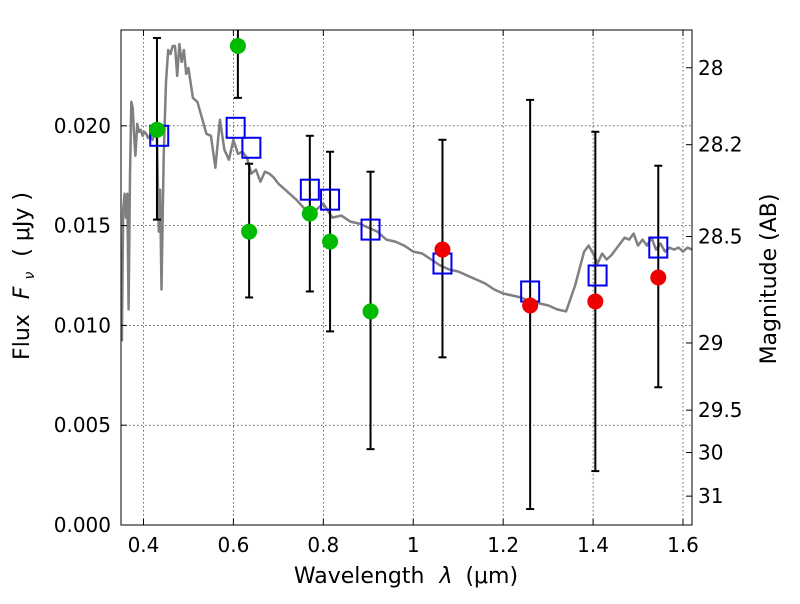 The image size is (800, 604). What do you see at coordinates (82, 525) in the screenshot?
I see `y-tick-label: 0.000` at bounding box center [82, 525].